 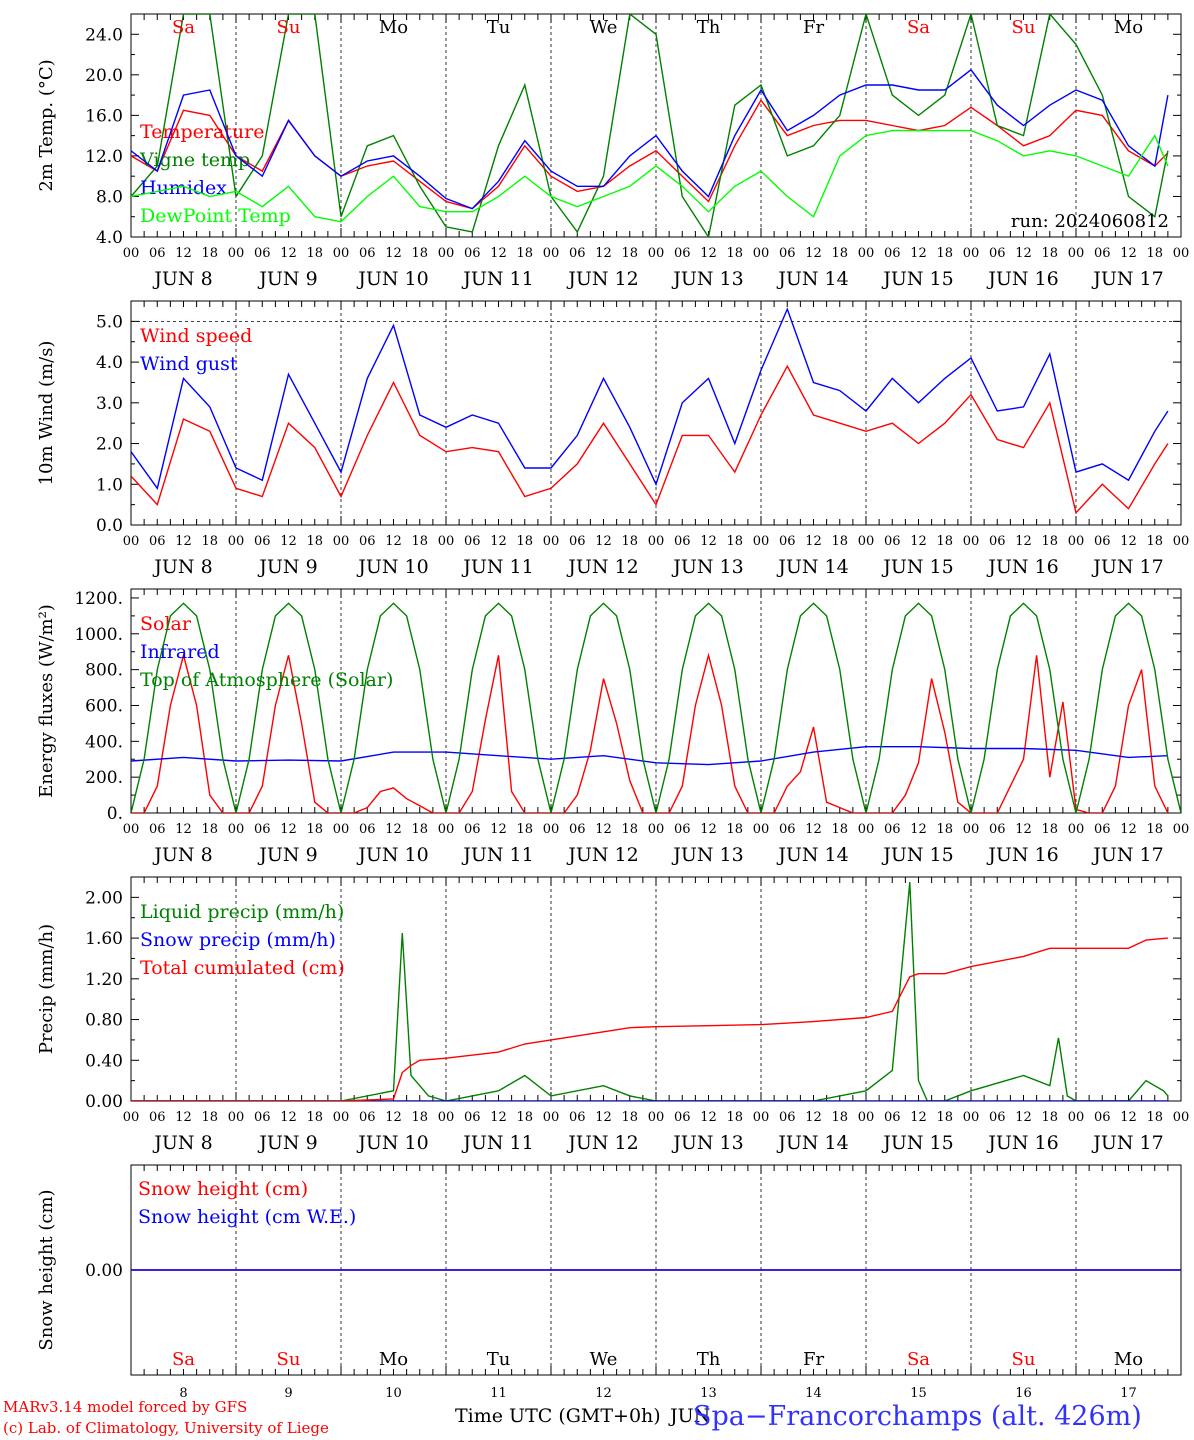 I want to click on series-line-liquid-precip-mm-h, so click(x=650, y=991).